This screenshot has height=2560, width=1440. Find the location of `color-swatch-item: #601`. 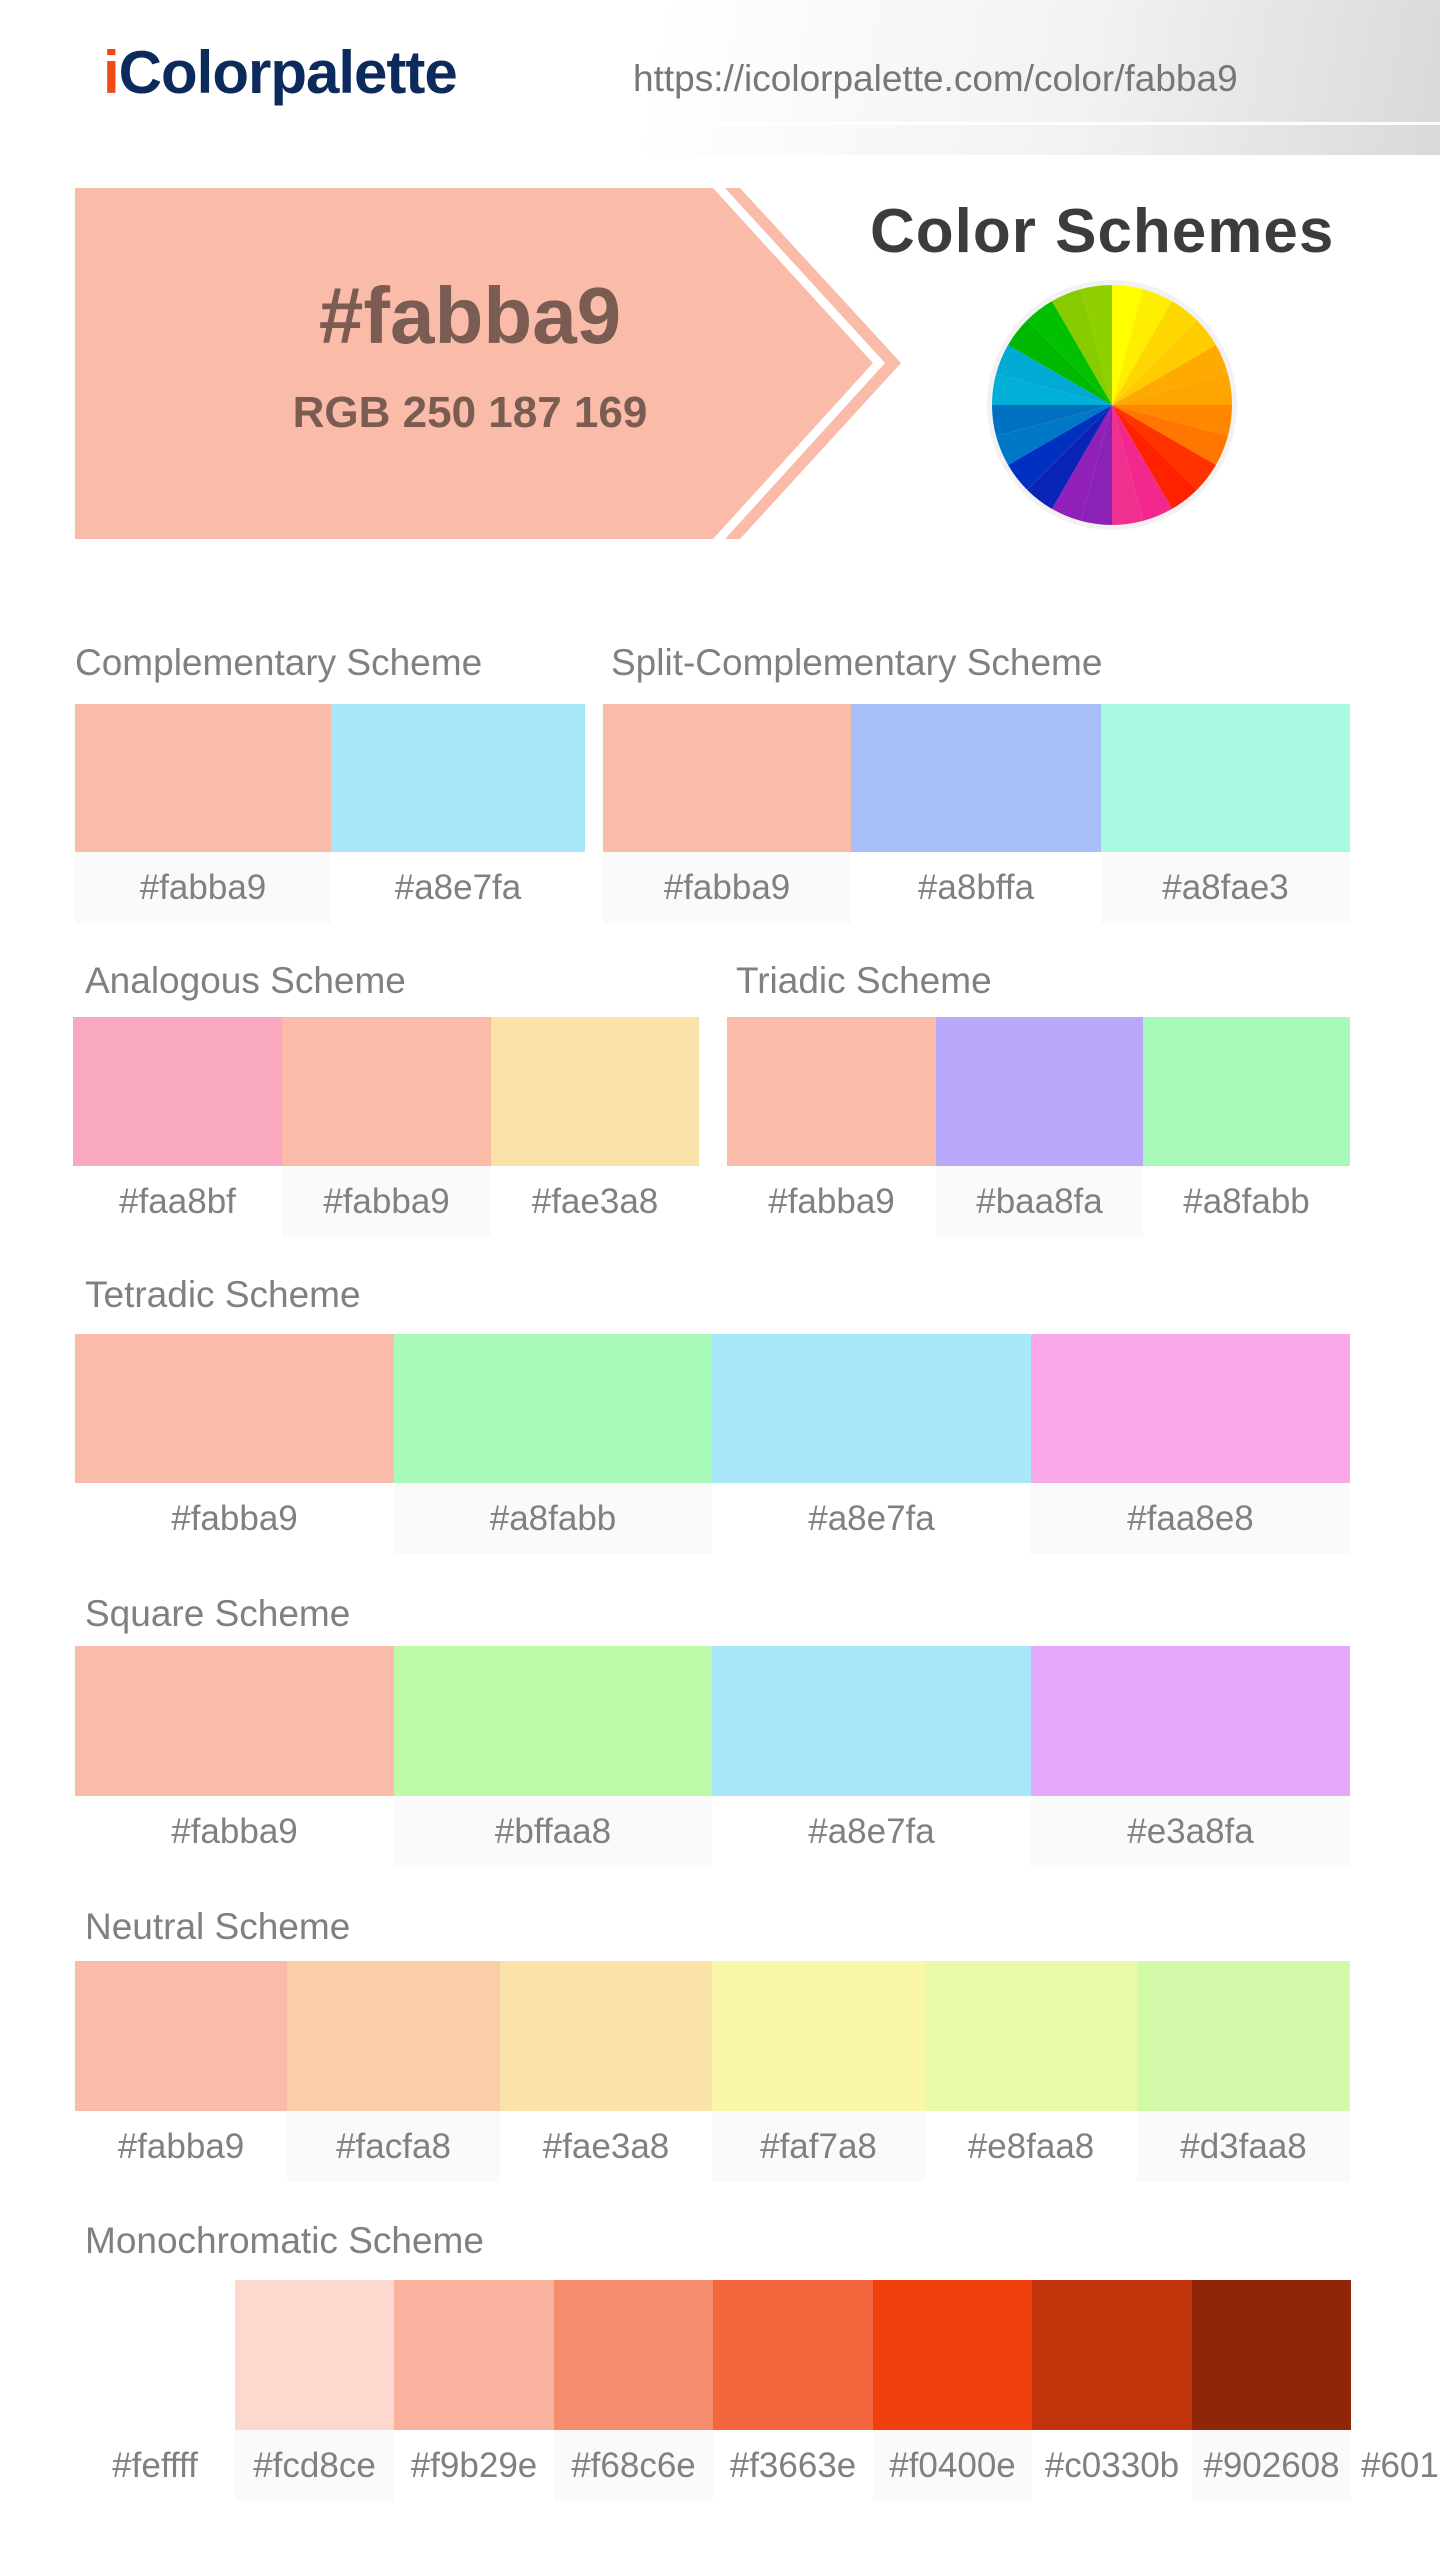

color-swatch-item: #601 is located at coordinates (1395, 2390).